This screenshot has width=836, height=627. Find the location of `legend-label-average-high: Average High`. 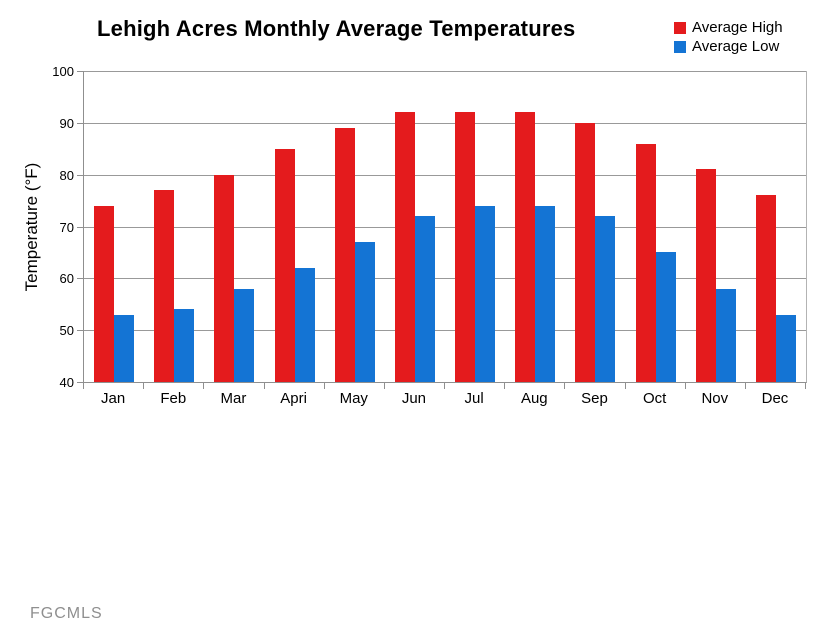

legend-label-average-high: Average High is located at coordinates (737, 27).